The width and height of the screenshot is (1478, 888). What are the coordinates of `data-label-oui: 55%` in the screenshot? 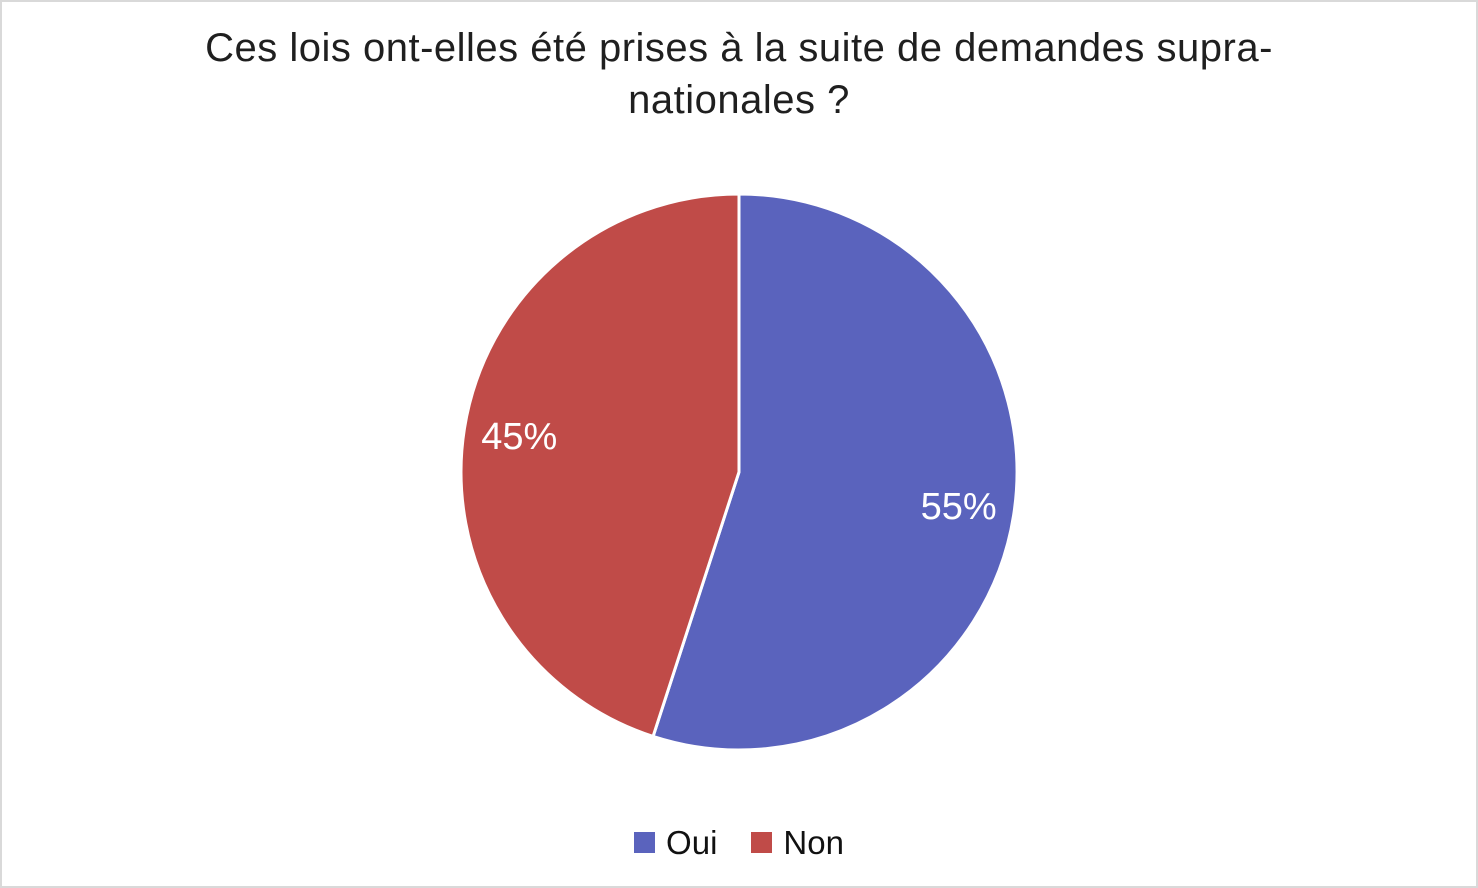 It's located at (959, 507).